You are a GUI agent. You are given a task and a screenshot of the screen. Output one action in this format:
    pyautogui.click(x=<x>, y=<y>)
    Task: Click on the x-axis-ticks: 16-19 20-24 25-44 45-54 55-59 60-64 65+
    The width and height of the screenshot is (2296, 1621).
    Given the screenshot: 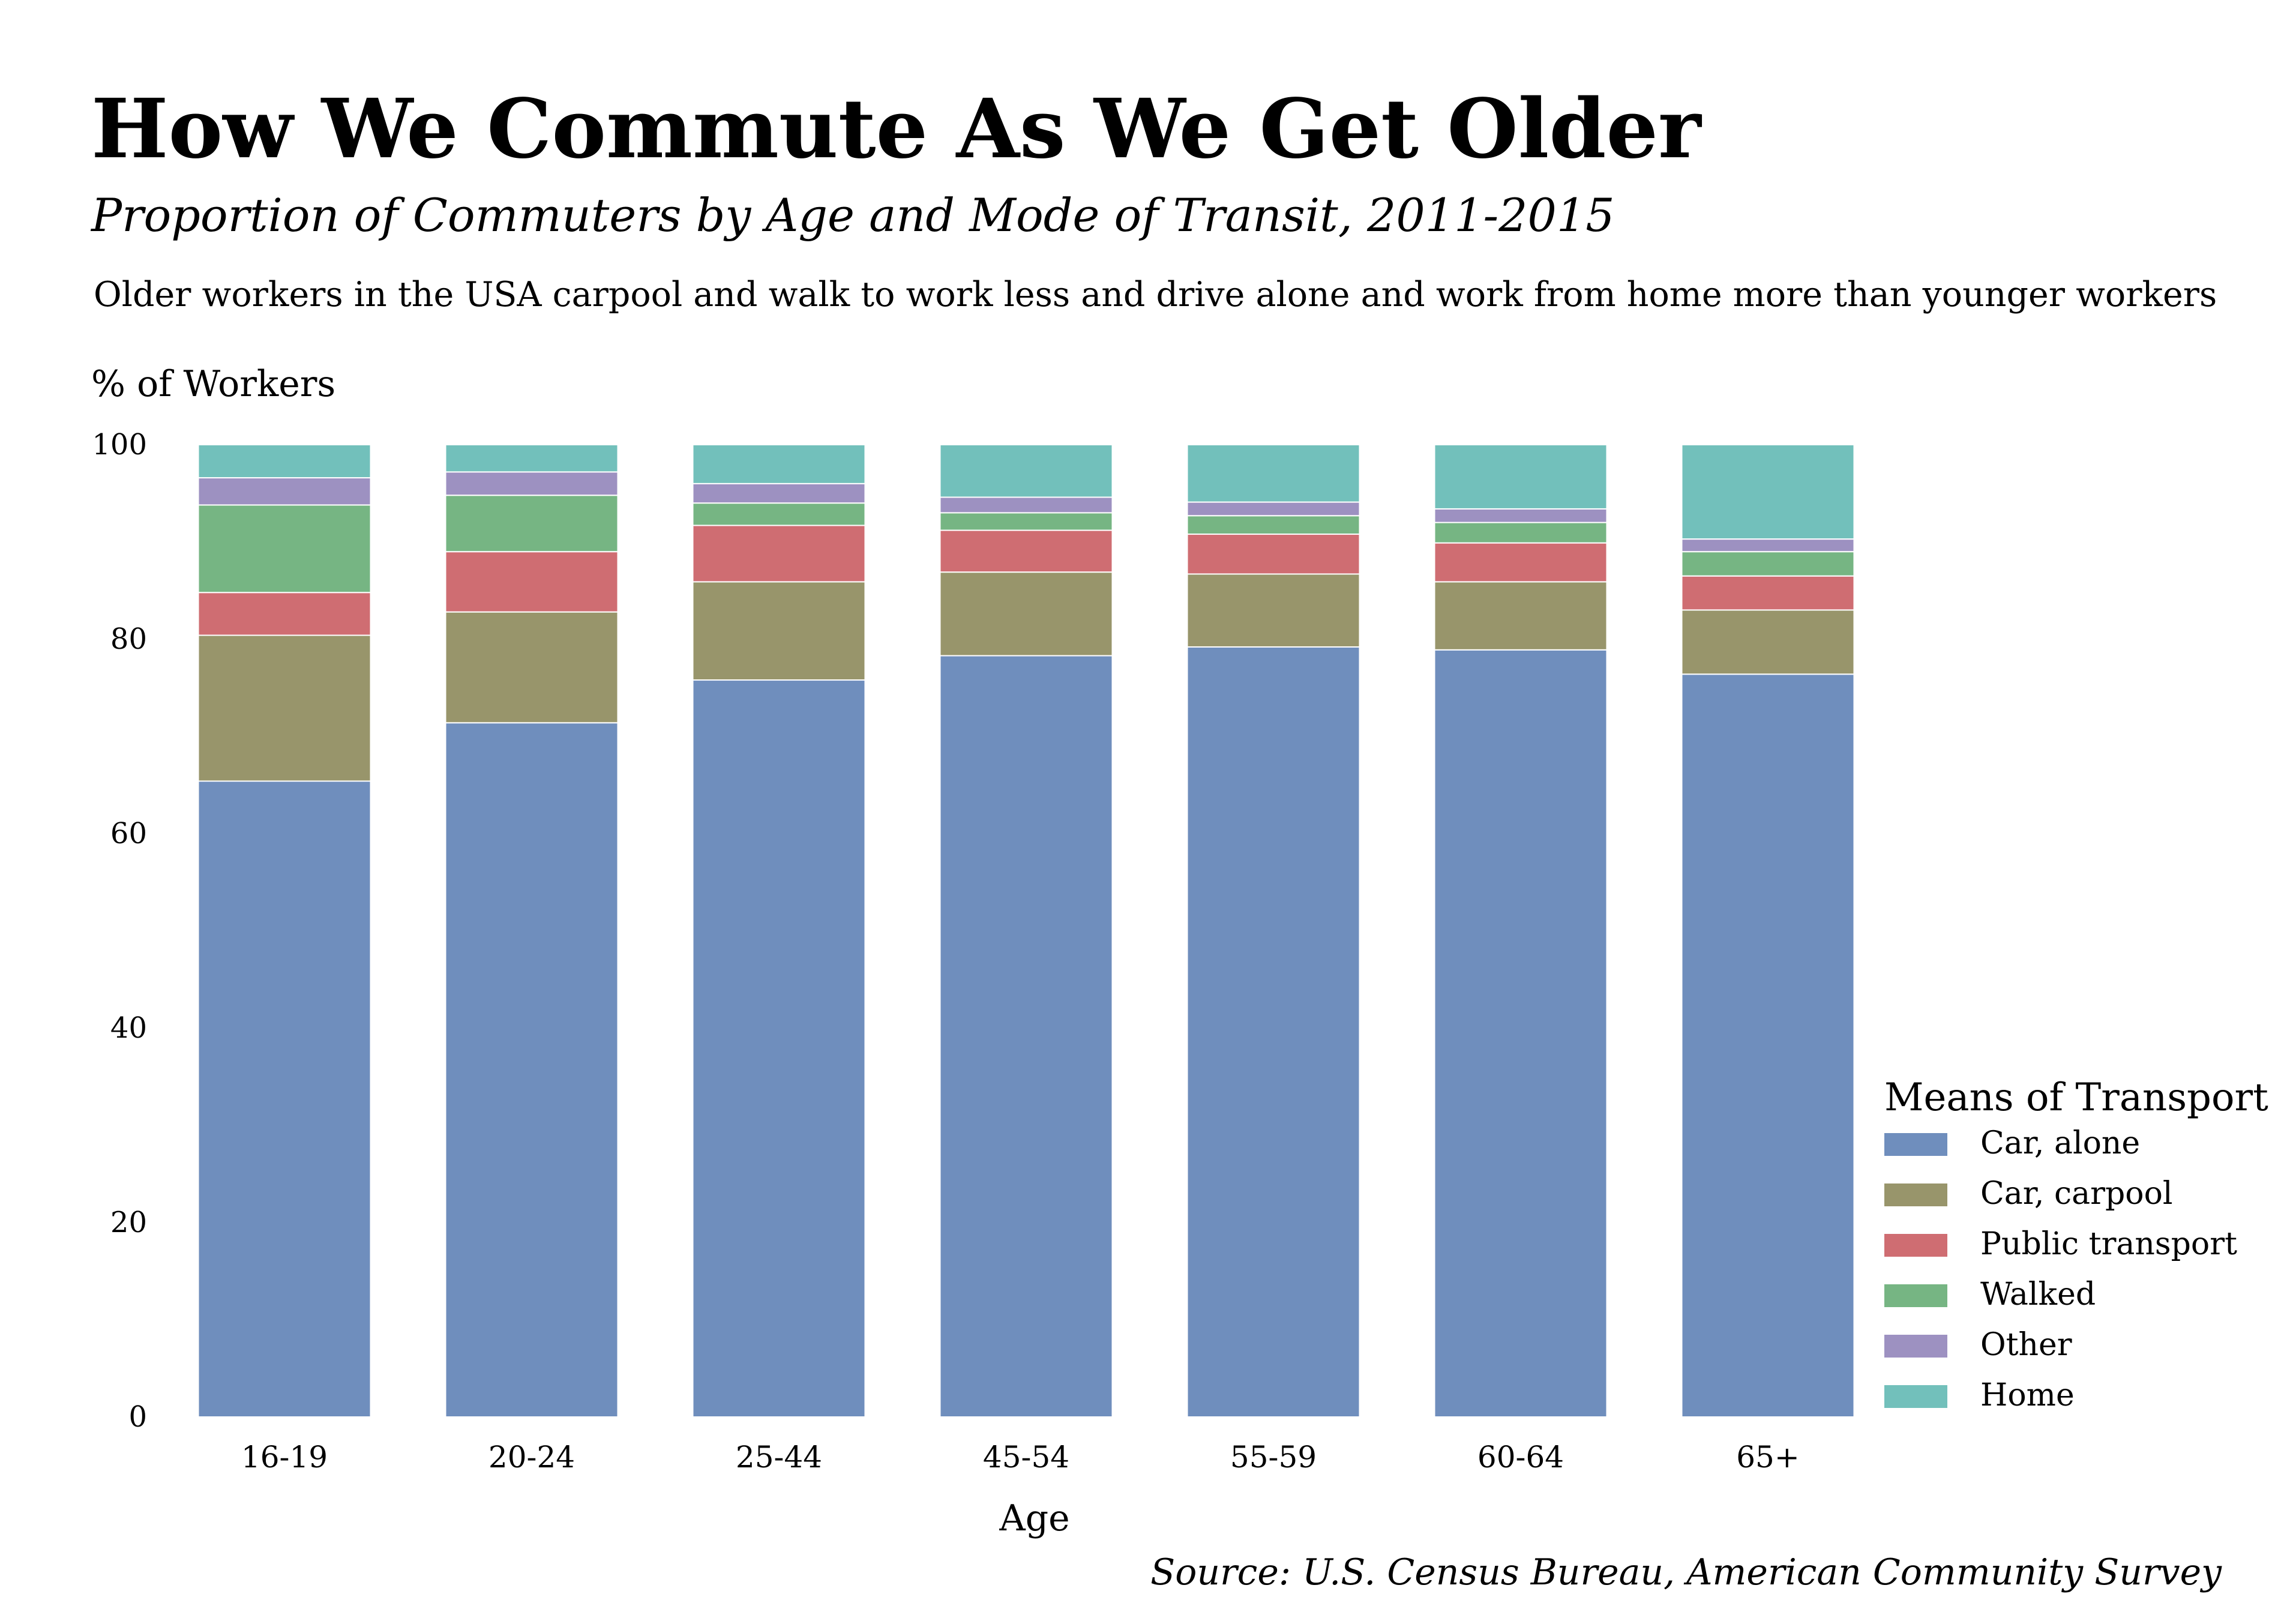 What is the action you would take?
    pyautogui.click(x=1020, y=1458)
    